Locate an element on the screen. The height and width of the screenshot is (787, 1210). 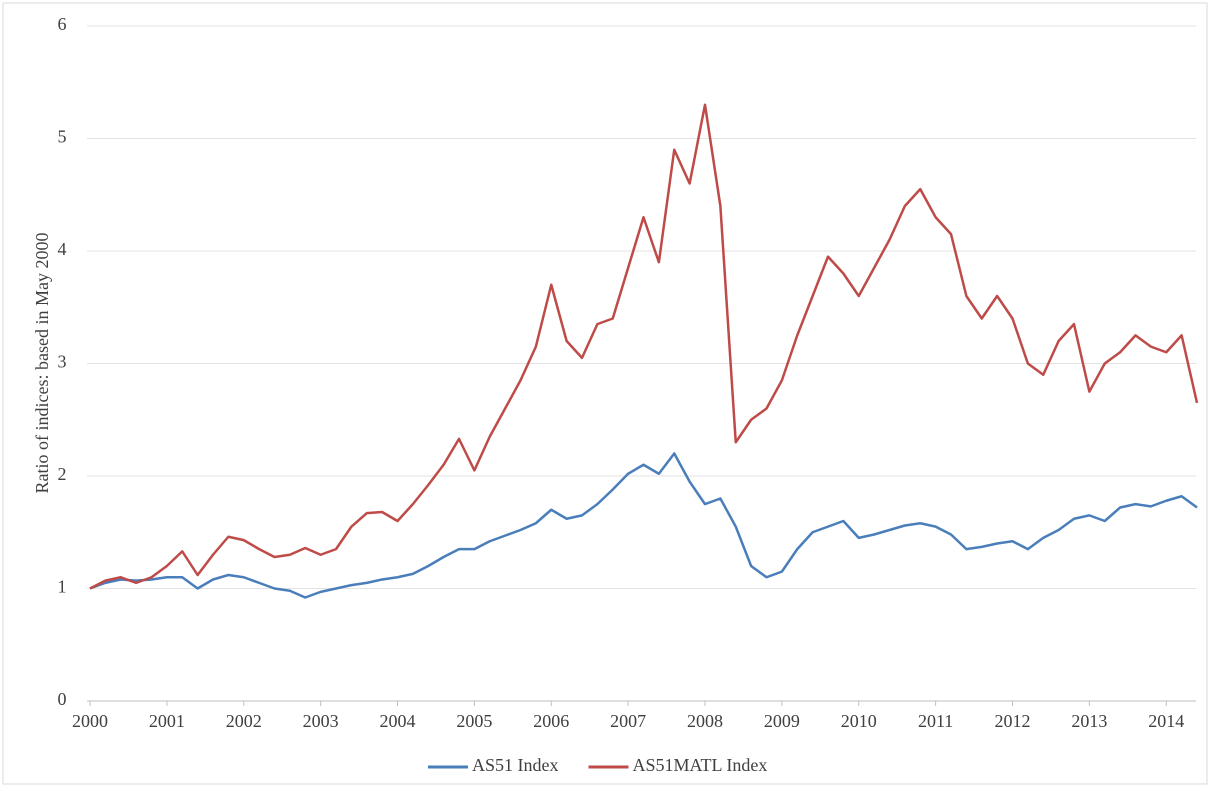
x-tick-label: 2007 is located at coordinates (628, 721).